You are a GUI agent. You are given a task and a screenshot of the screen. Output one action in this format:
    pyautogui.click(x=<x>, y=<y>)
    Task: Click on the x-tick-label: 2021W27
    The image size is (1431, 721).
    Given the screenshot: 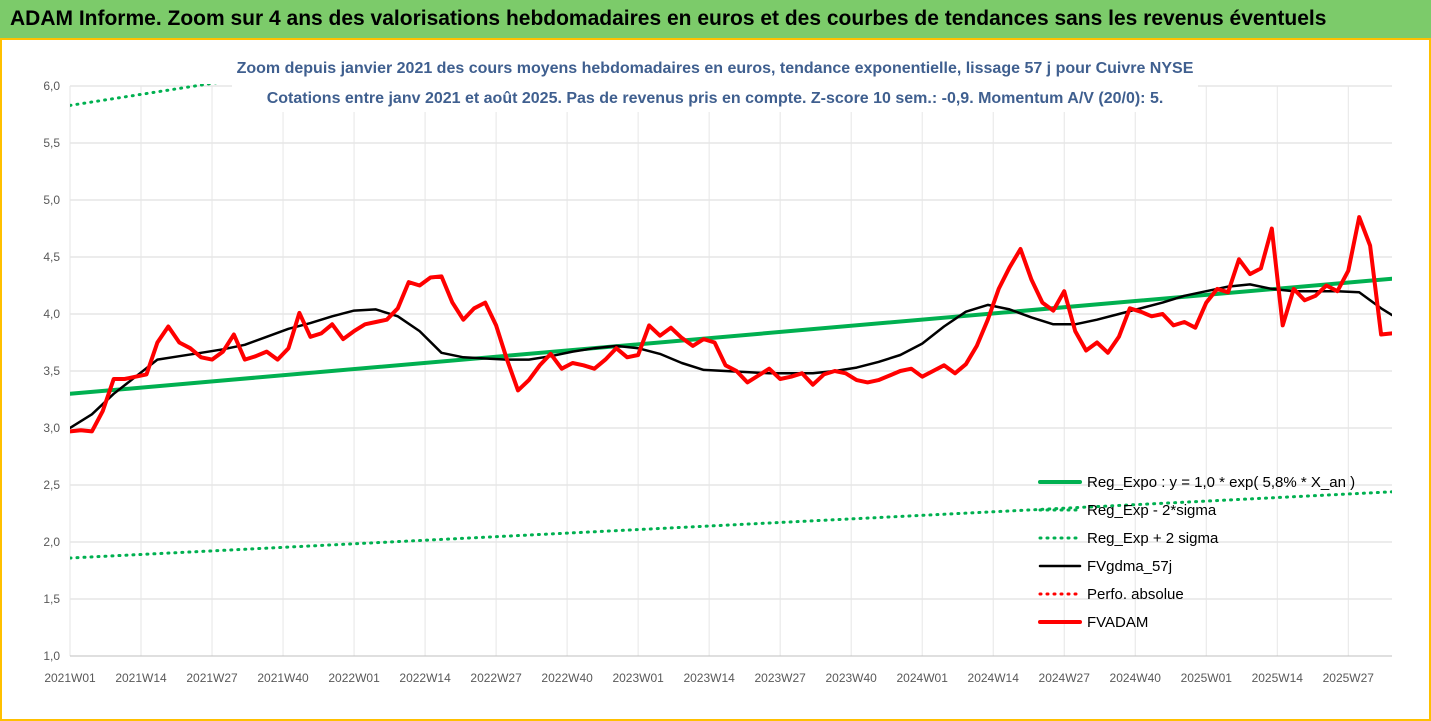 What is the action you would take?
    pyautogui.click(x=212, y=678)
    